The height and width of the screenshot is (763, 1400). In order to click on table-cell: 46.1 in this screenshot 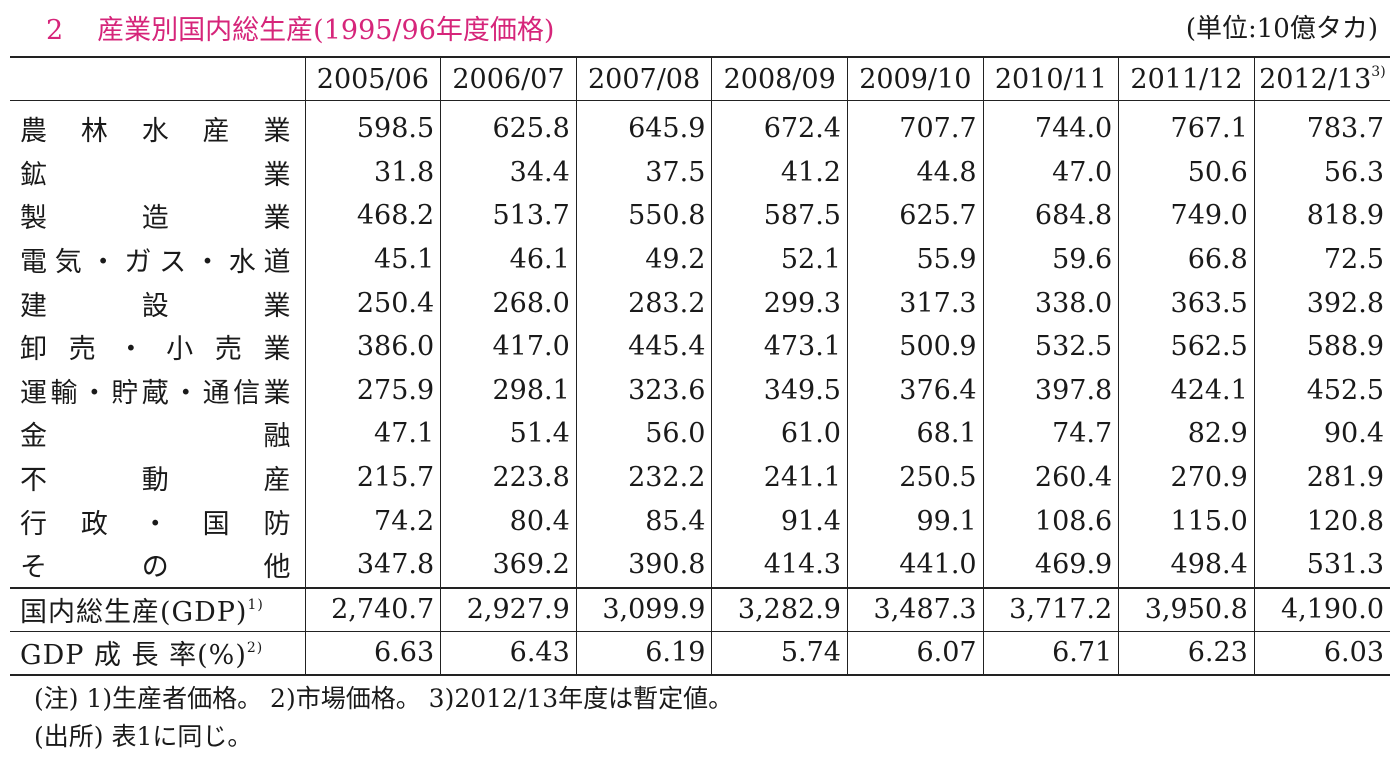, I will do `click(508, 259)`.